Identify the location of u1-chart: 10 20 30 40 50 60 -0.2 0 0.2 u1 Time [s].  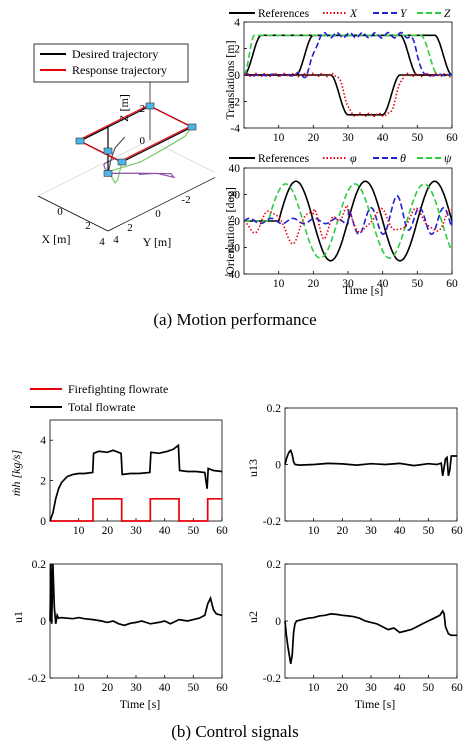
(119, 634).